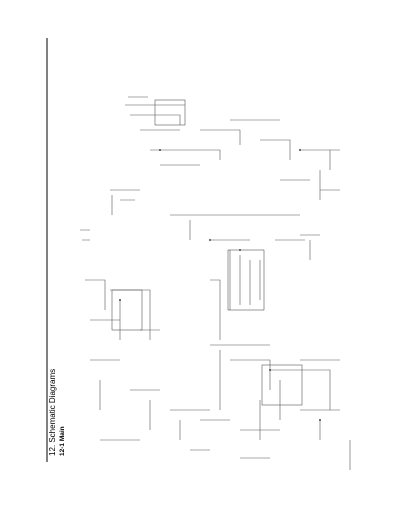 Image resolution: width=400 pixels, height=518 pixels. What do you see at coordinates (62, 441) in the screenshot?
I see `section-subtitle: 12-1 Main` at bounding box center [62, 441].